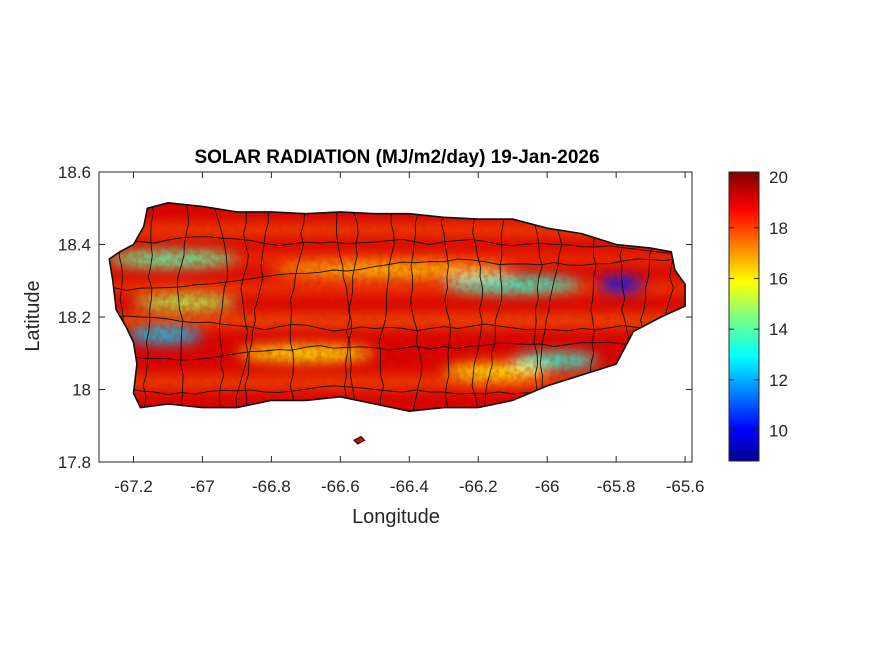  Describe the element at coordinates (396, 157) in the screenshot. I see `chart-title: SOLAR RADIATION (MJ/m2/day) 19-Jan-2026` at that location.